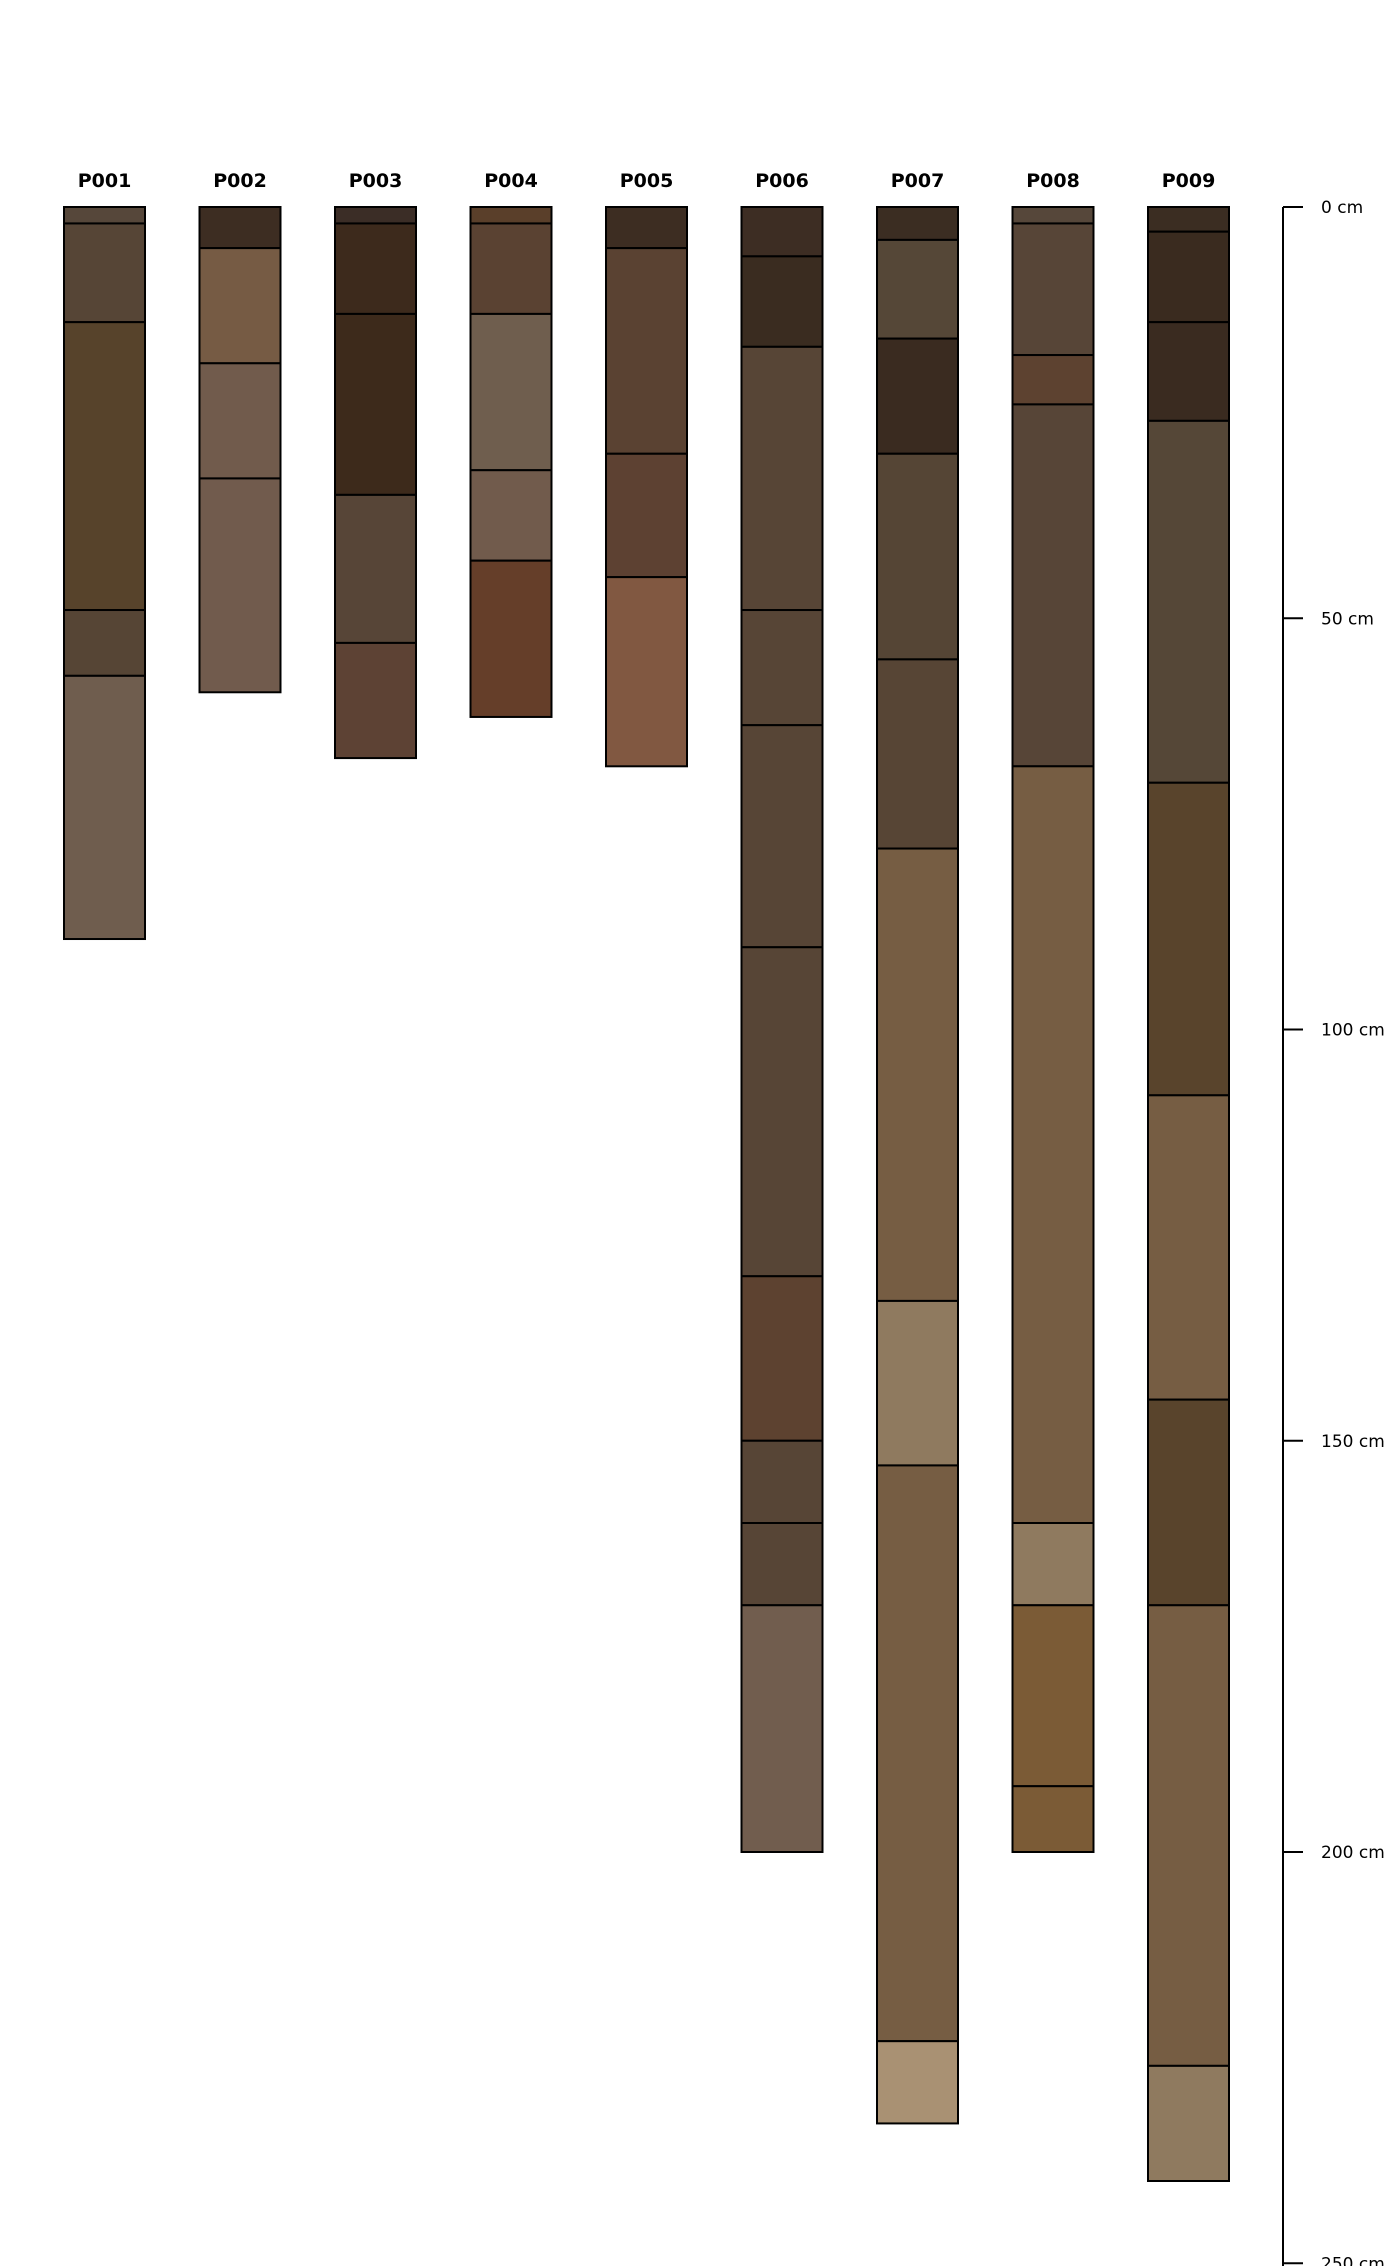 Image resolution: width=1400 pixels, height=2266 pixels. What do you see at coordinates (105, 181) in the screenshot?
I see `profile-label: P001` at bounding box center [105, 181].